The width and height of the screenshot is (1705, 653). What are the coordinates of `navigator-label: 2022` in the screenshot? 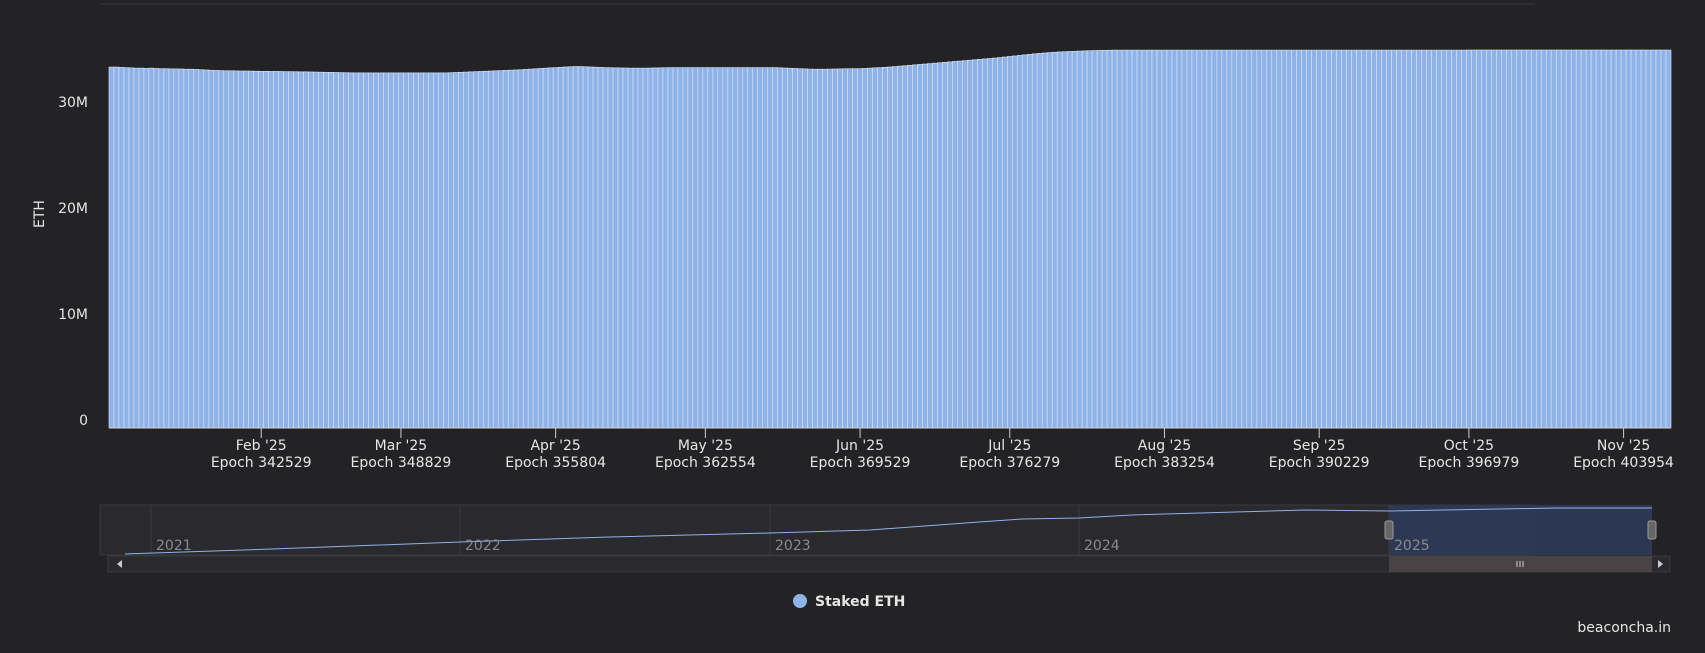 It's located at (483, 546).